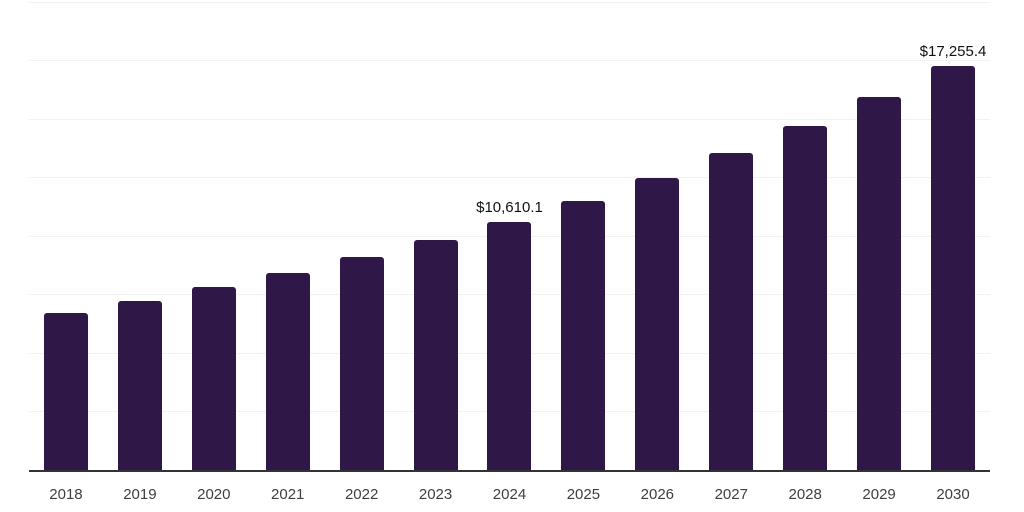 The width and height of the screenshot is (1024, 512). What do you see at coordinates (953, 494) in the screenshot?
I see `x-tick-label: 2030` at bounding box center [953, 494].